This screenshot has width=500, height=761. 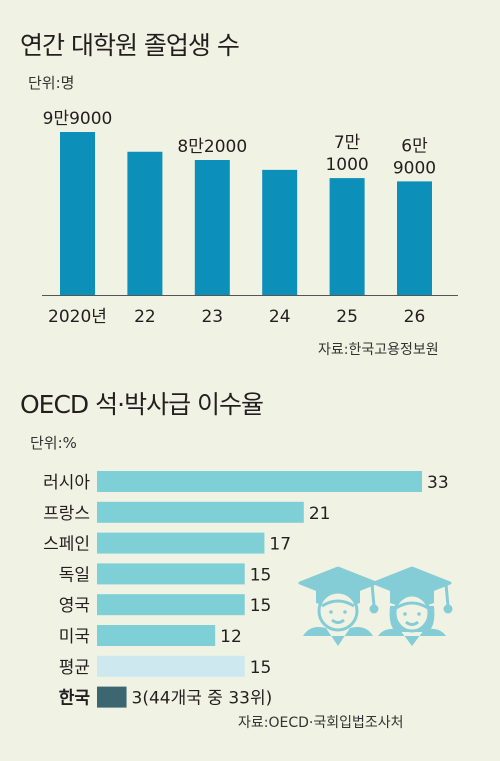 I want to click on chart1-source: 자료:한국고용정보원, so click(x=378, y=350).